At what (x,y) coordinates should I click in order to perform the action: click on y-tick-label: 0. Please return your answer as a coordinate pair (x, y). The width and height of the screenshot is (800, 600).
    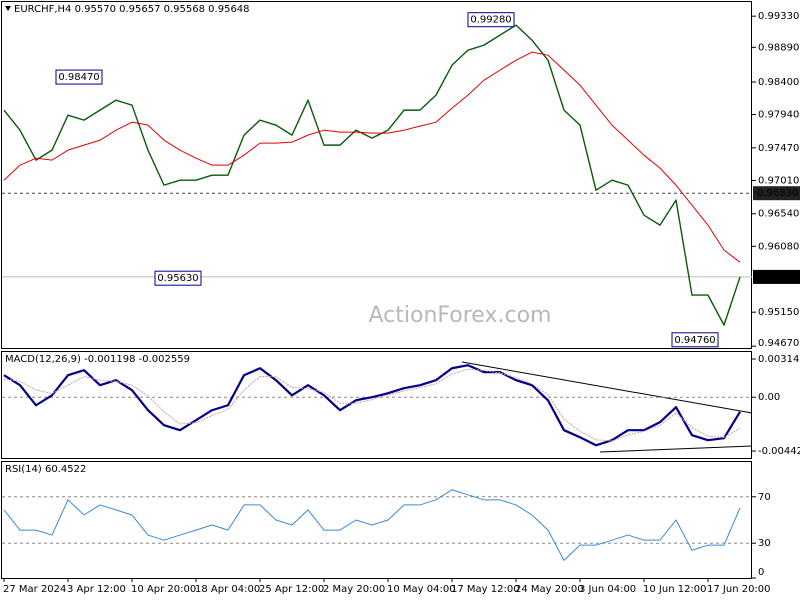
    Looking at the image, I should click on (761, 572).